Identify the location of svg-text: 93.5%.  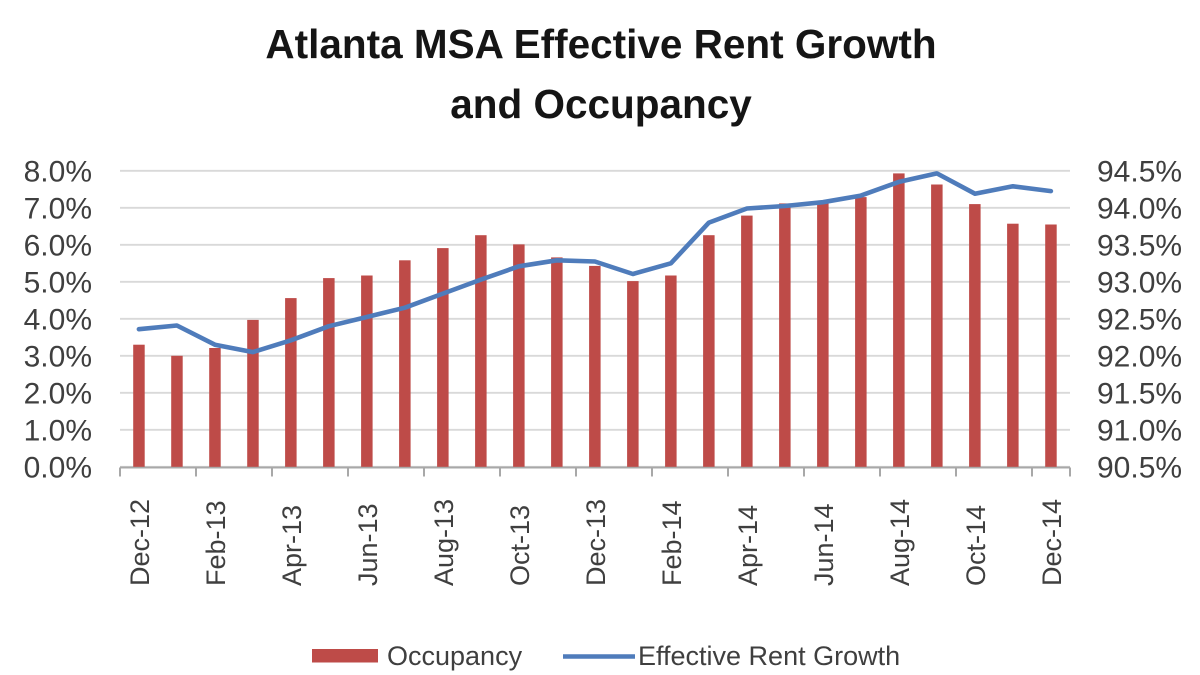
(1139, 245).